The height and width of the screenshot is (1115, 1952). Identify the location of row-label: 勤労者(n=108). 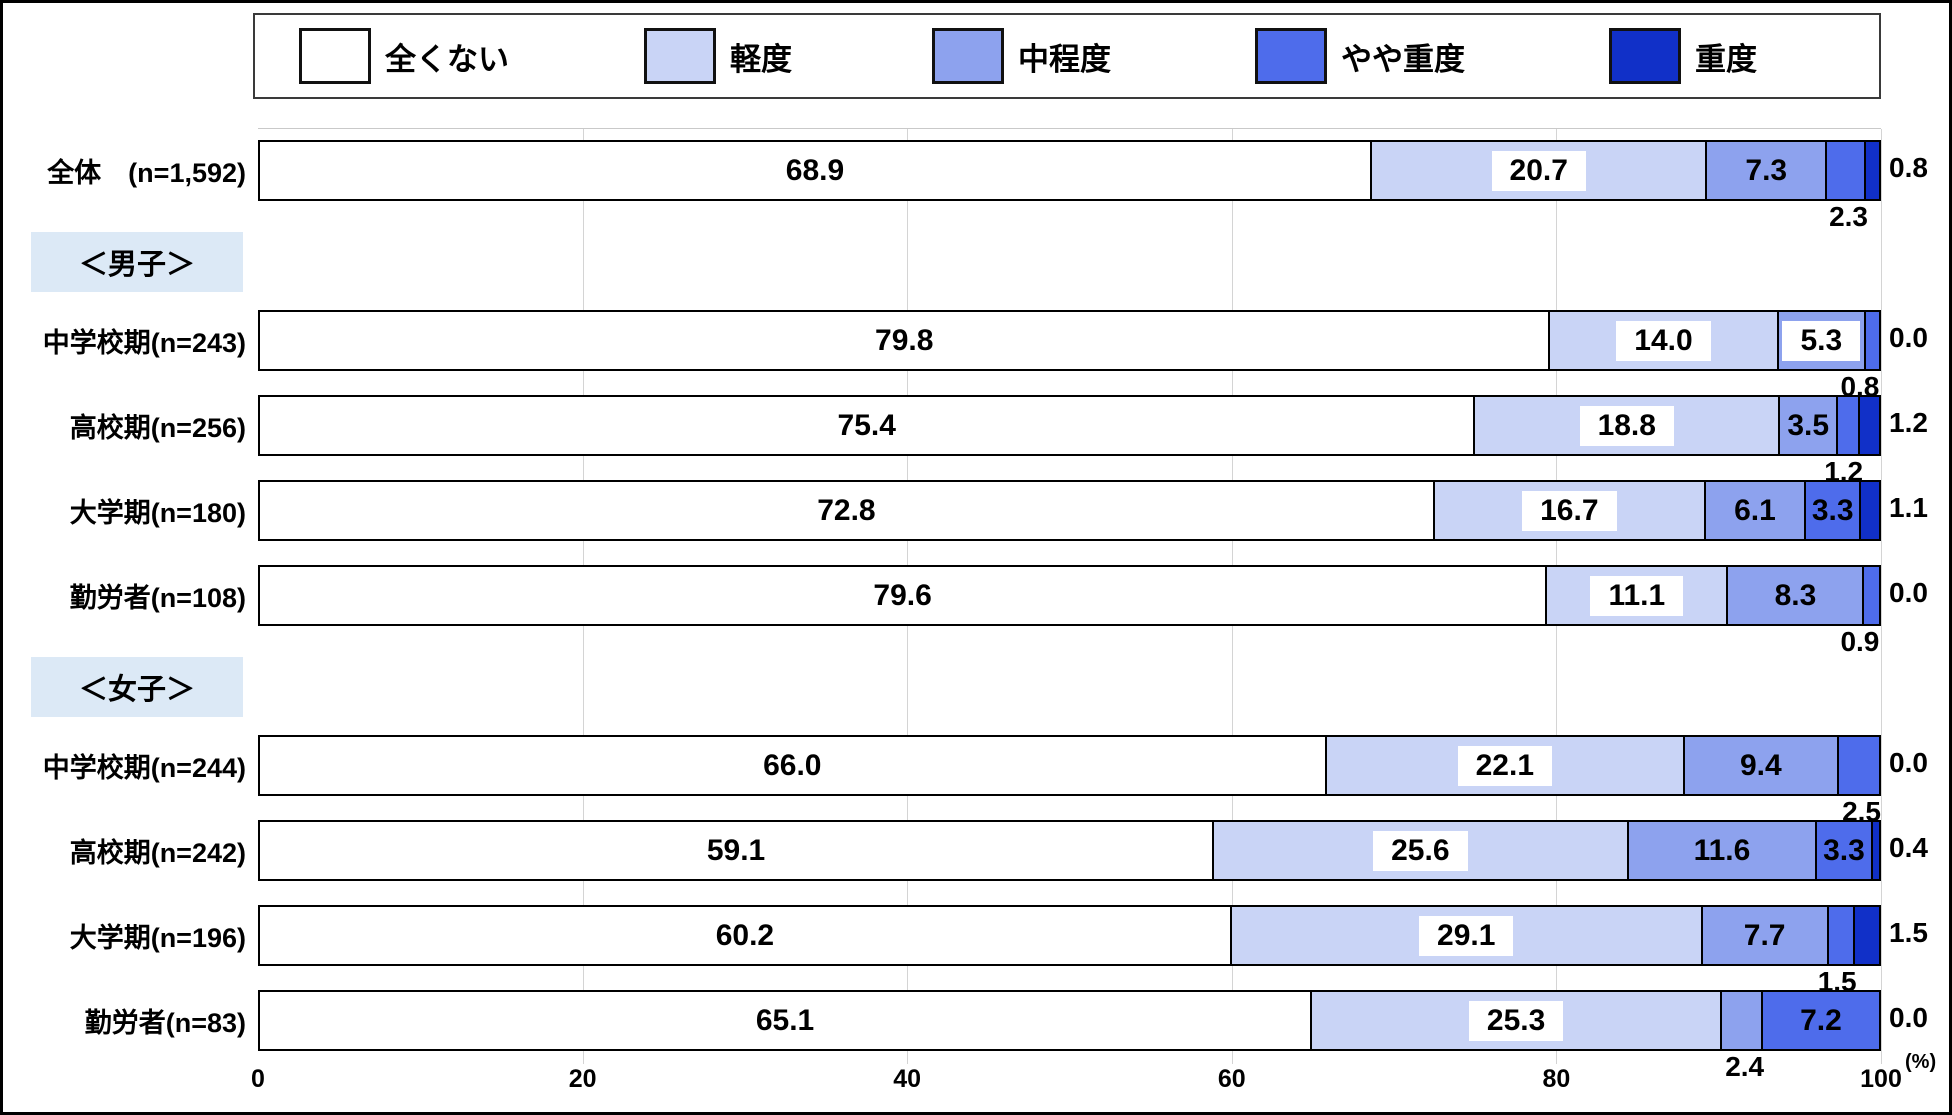
(157, 598).